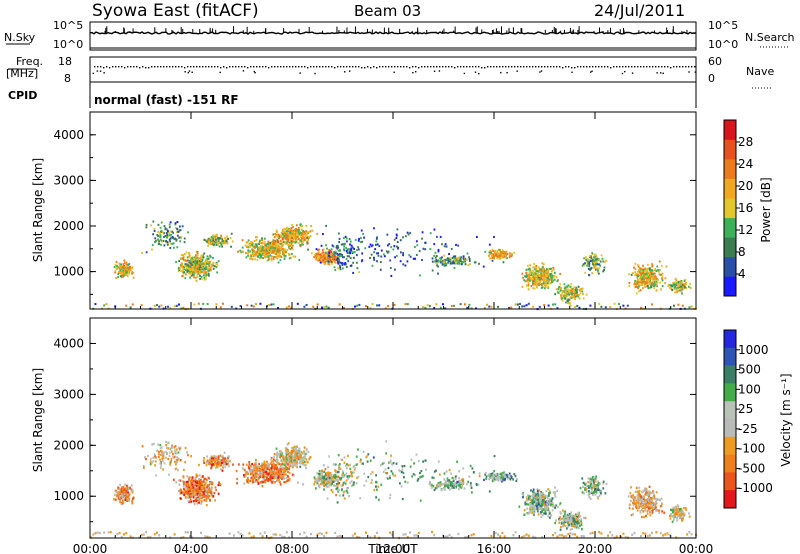 The image size is (800, 554). I want to click on colorbar-tick-label: 24, so click(745, 164).